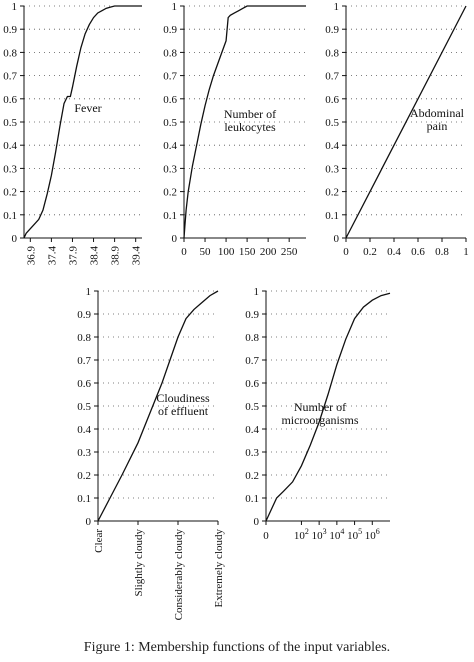 The image size is (474, 662). What do you see at coordinates (418, 252) in the screenshot?
I see `x-tick-label: 0.6` at bounding box center [418, 252].